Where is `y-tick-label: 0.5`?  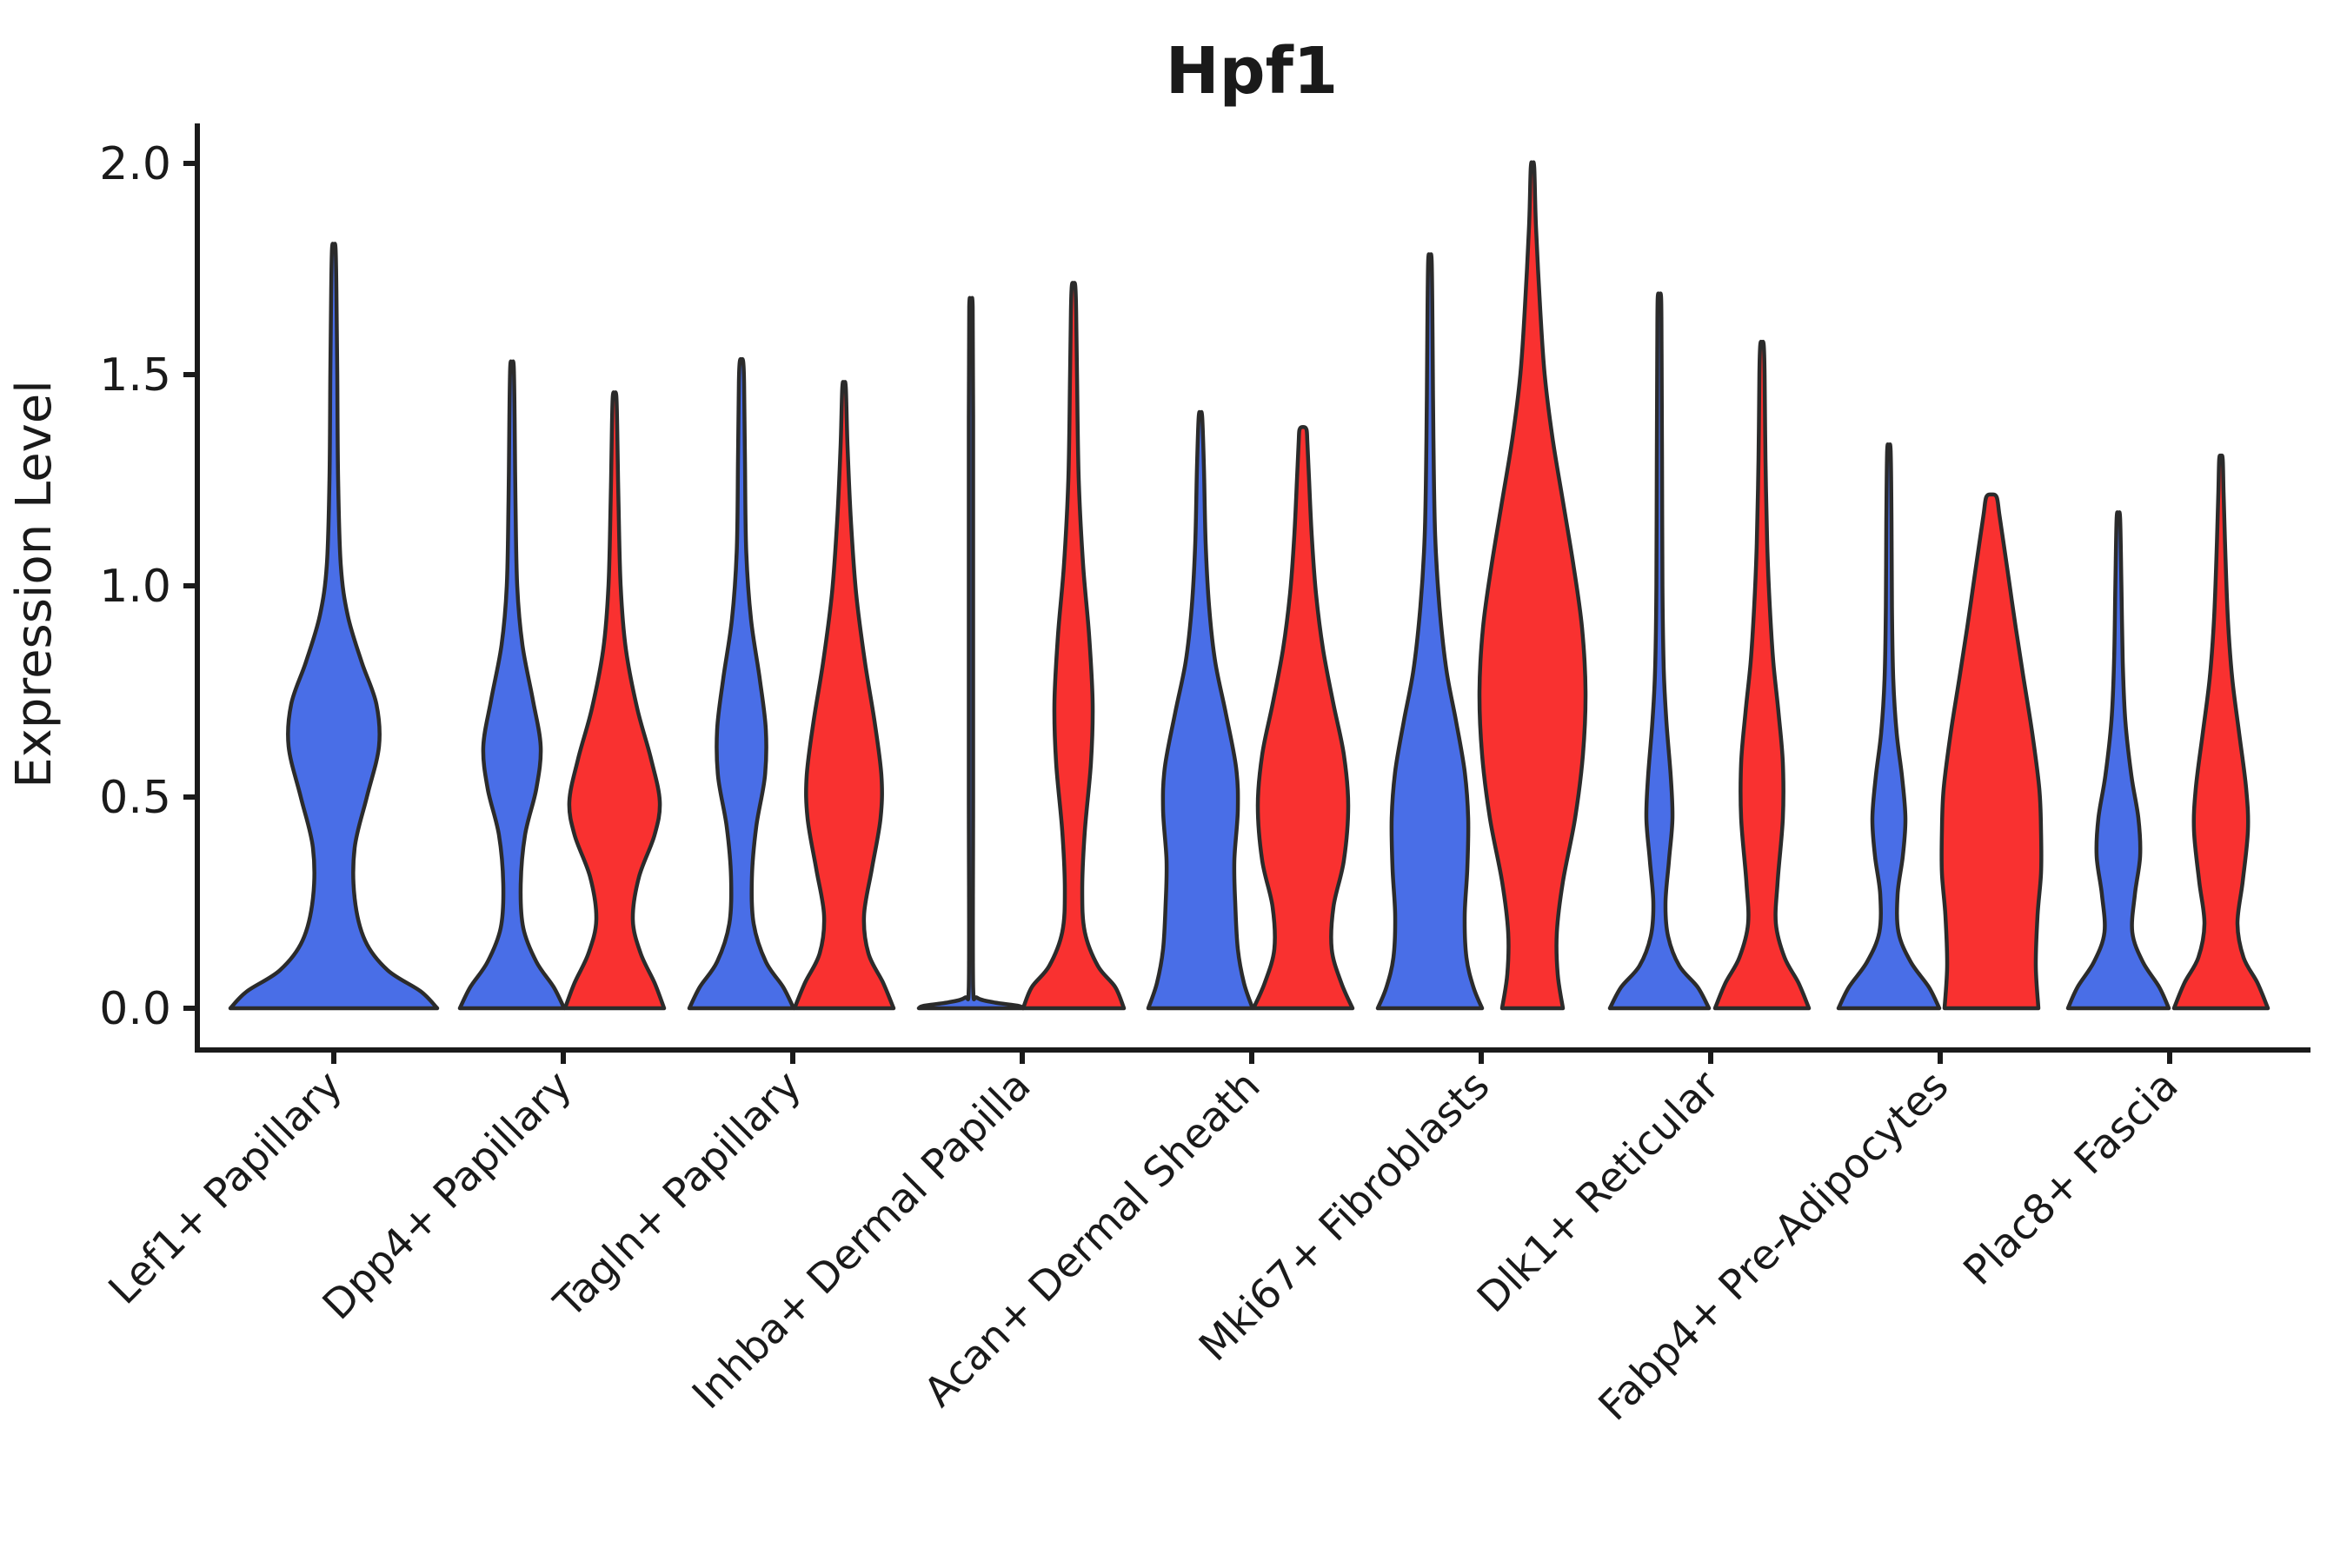 y-tick-label: 0.5 is located at coordinates (135, 798).